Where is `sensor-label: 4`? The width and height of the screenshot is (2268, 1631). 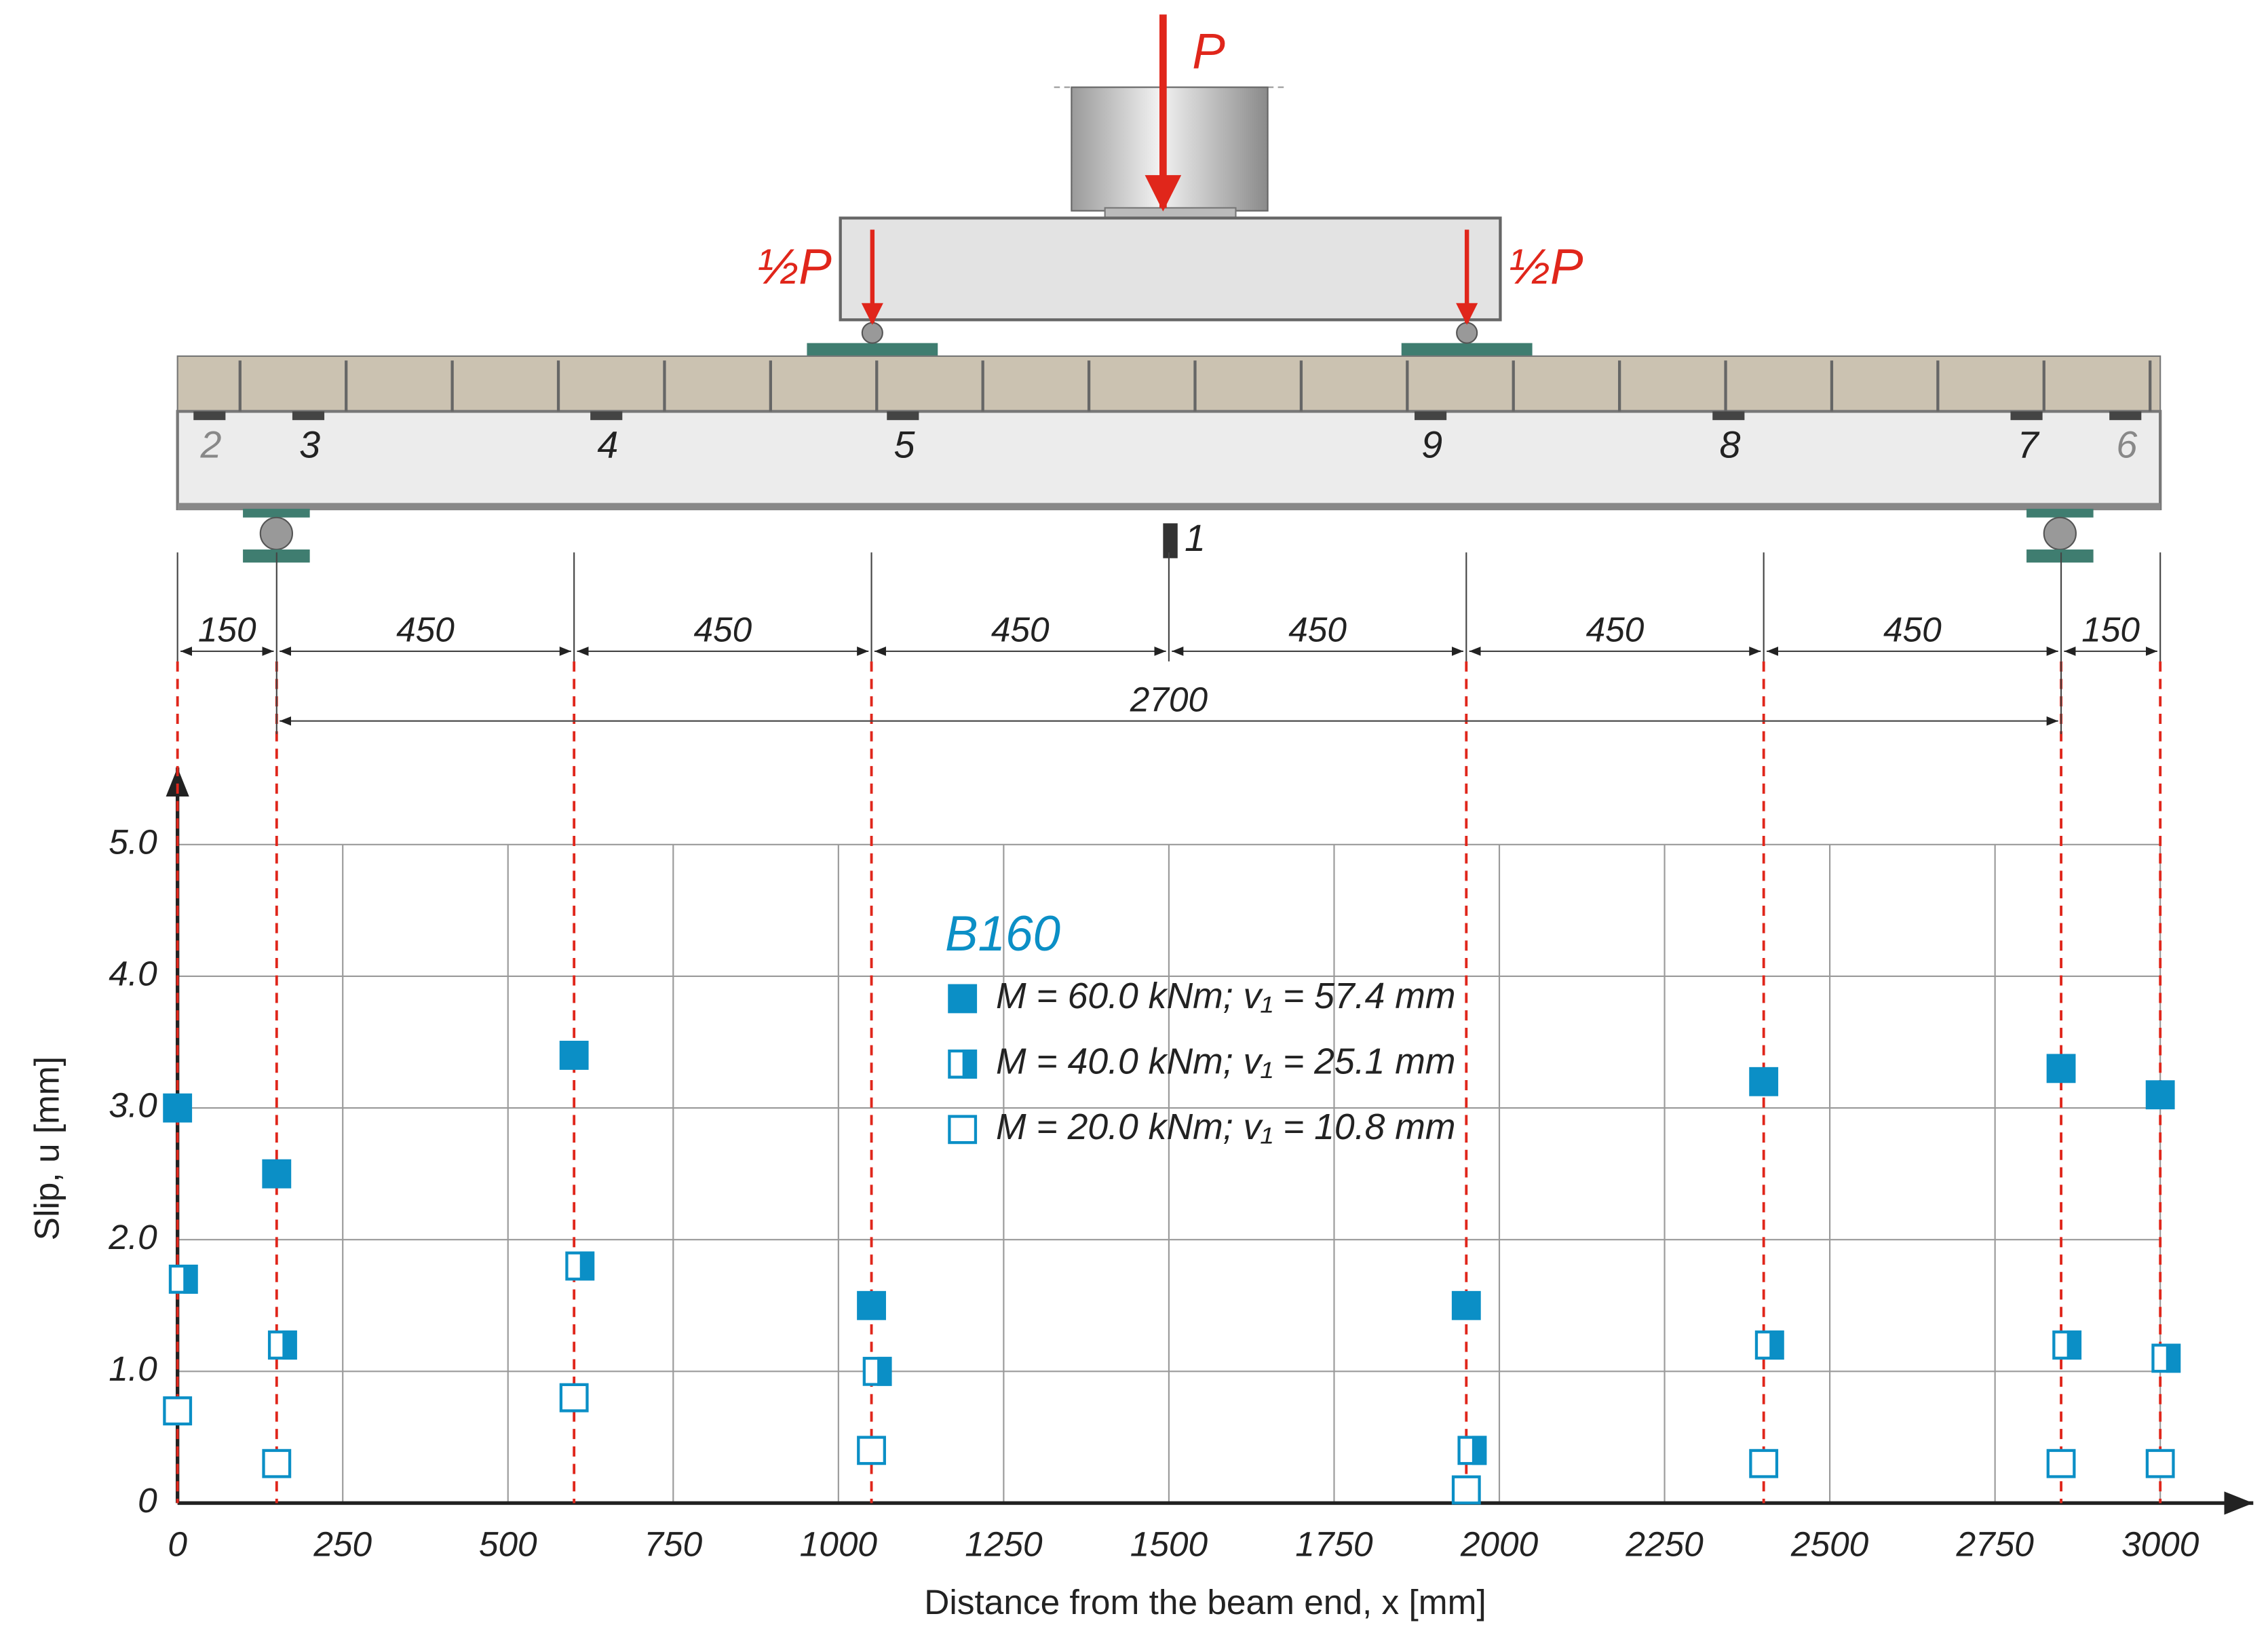 sensor-label: 4 is located at coordinates (607, 445).